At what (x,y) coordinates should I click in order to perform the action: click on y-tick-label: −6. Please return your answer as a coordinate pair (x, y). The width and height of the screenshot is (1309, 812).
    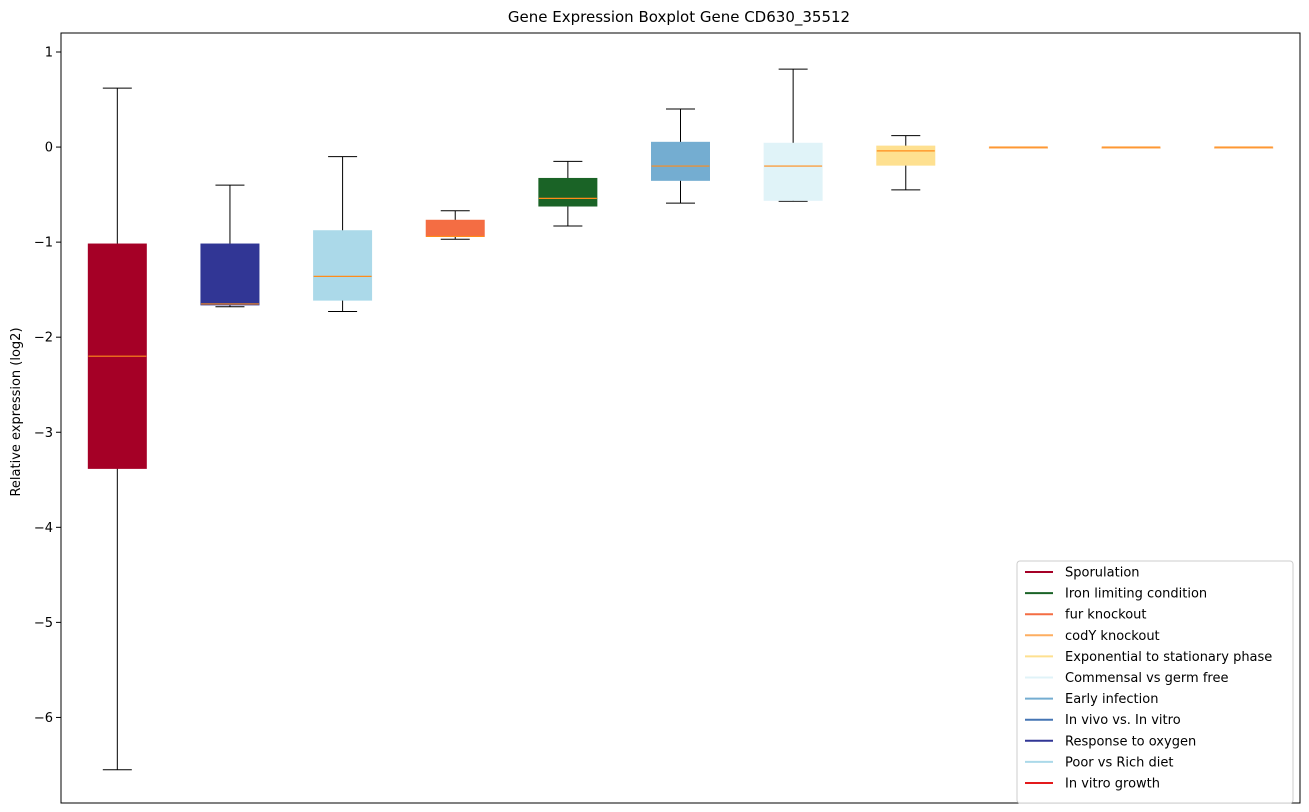
    Looking at the image, I should click on (43, 718).